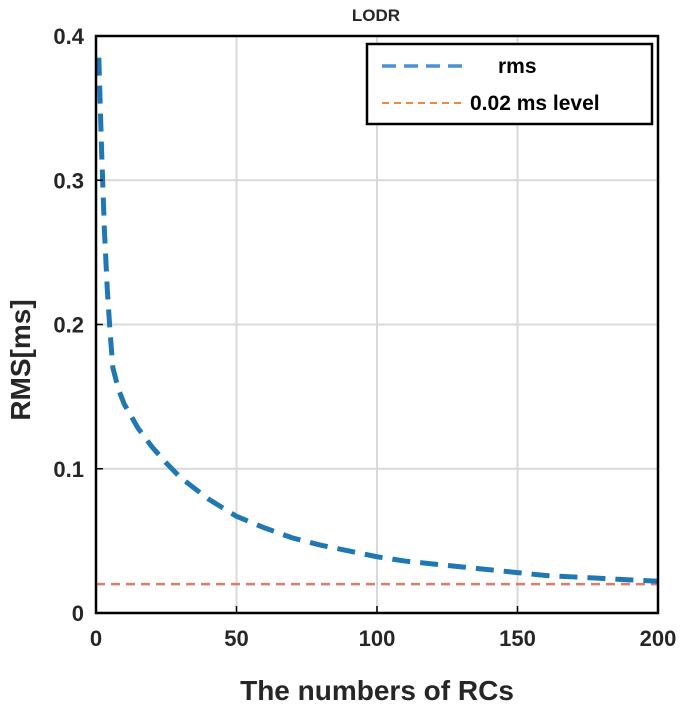 The height and width of the screenshot is (714, 685). What do you see at coordinates (517, 66) in the screenshot?
I see `legend-label-rms: rms` at bounding box center [517, 66].